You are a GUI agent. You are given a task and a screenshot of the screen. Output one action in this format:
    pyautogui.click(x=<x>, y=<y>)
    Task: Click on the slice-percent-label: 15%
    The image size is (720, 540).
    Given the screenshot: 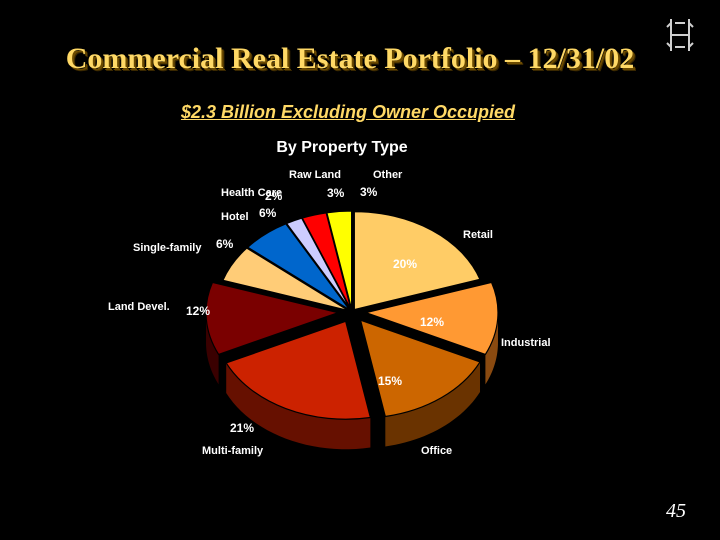 What is the action you would take?
    pyautogui.click(x=390, y=381)
    